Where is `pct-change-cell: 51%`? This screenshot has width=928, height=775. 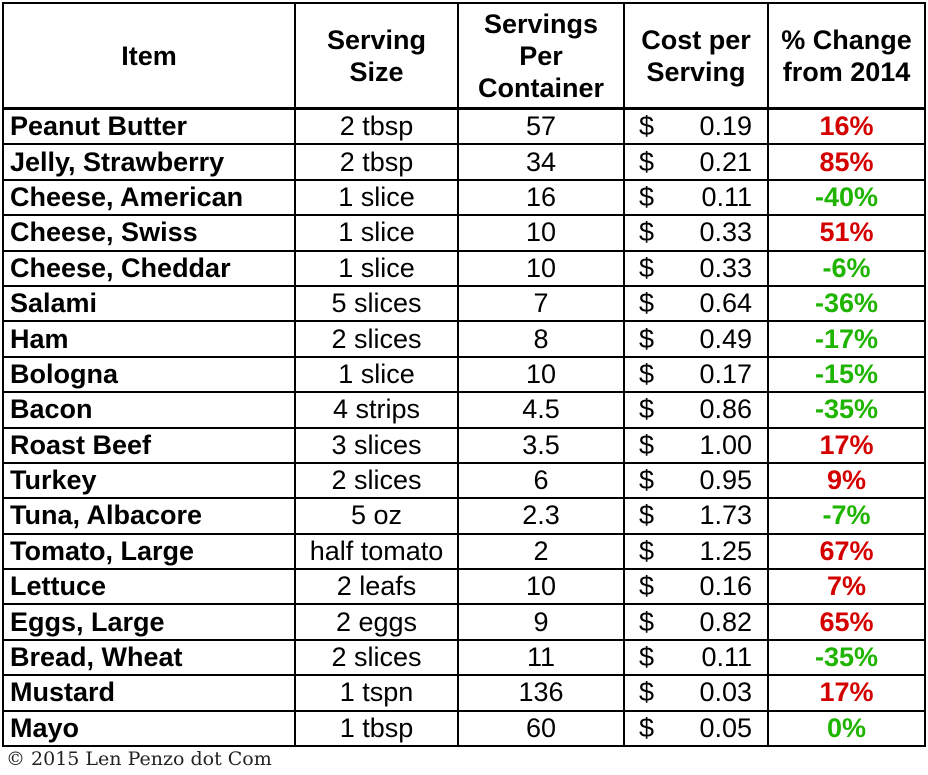
pct-change-cell: 51% is located at coordinates (846, 233).